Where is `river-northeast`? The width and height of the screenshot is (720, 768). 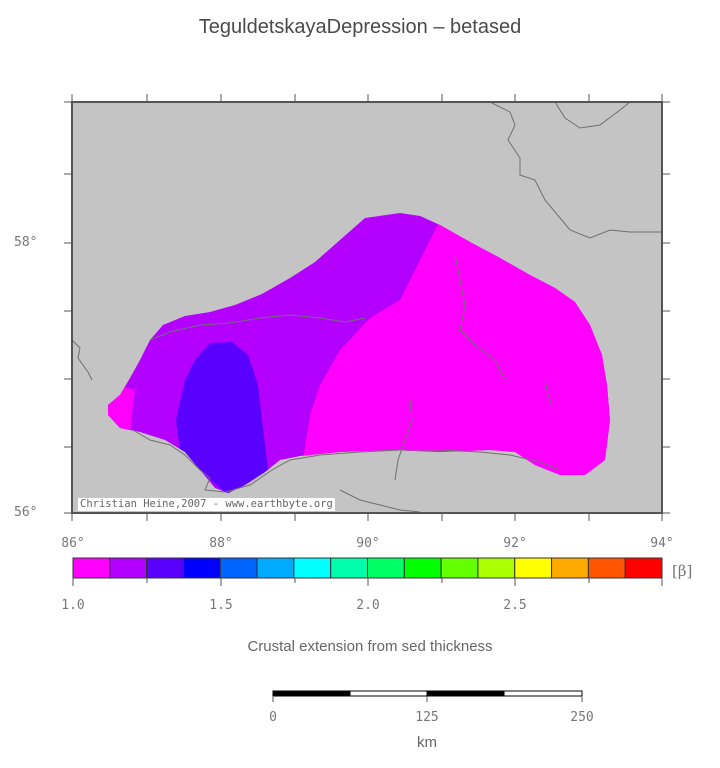 river-northeast is located at coordinates (575, 170).